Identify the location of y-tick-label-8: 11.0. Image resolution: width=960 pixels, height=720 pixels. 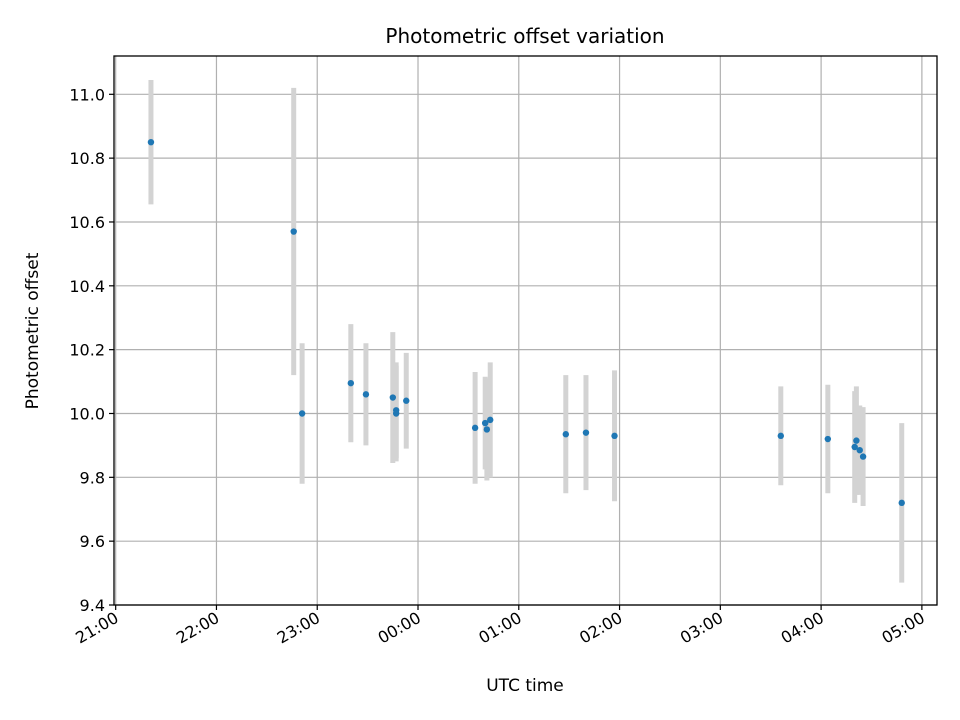
(87, 94).